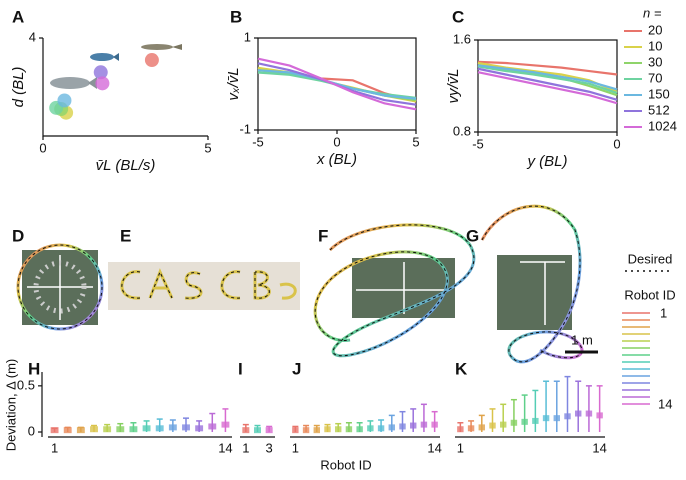 The width and height of the screenshot is (686, 480). I want to click on robot-id-first: 1, so click(663, 312).